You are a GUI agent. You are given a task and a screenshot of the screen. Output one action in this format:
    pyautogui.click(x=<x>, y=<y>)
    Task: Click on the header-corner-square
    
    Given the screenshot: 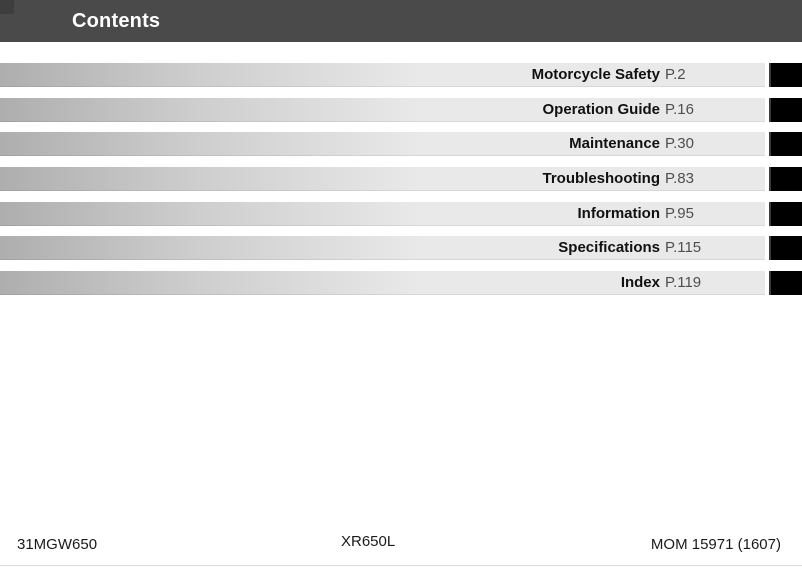 What is the action you would take?
    pyautogui.click(x=7, y=7)
    